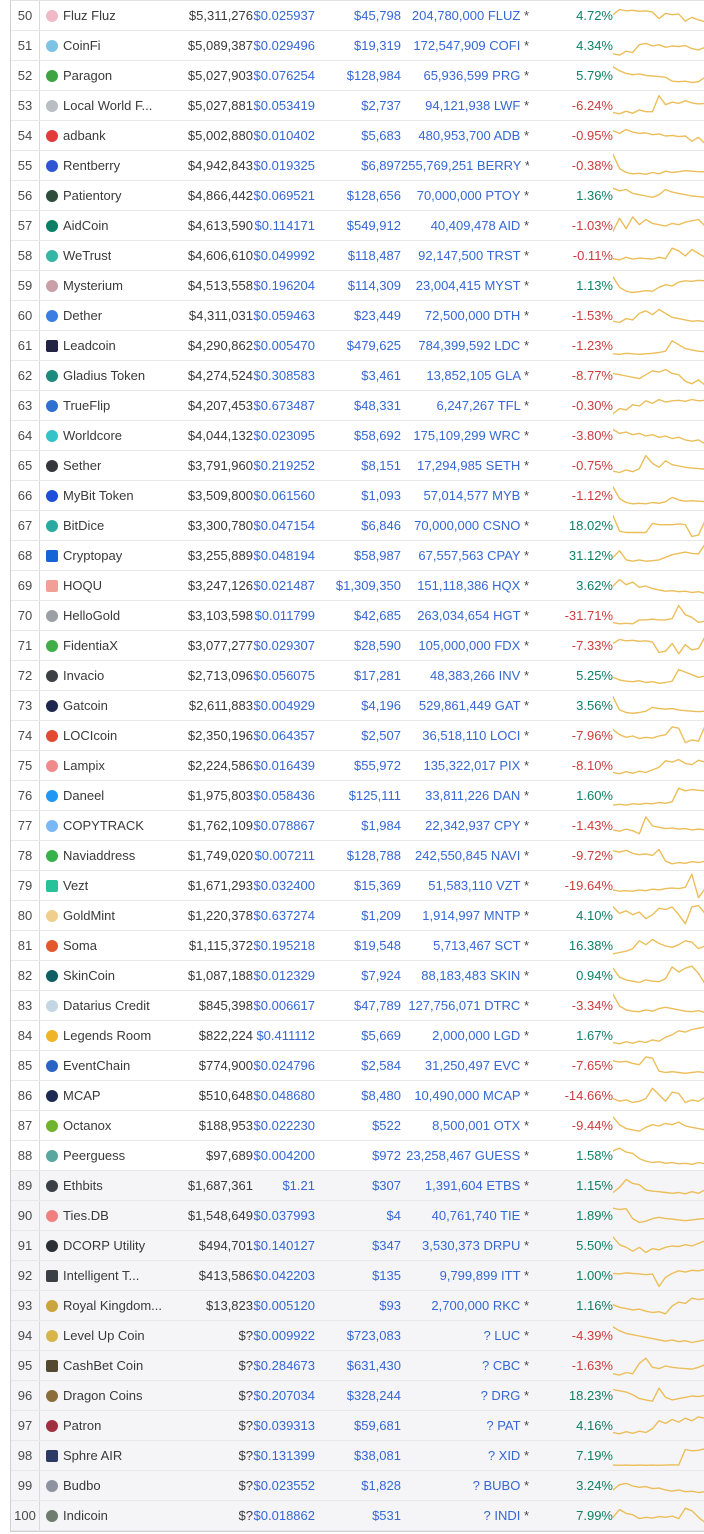  I want to click on price-link: $0.207034, so click(284, 1395).